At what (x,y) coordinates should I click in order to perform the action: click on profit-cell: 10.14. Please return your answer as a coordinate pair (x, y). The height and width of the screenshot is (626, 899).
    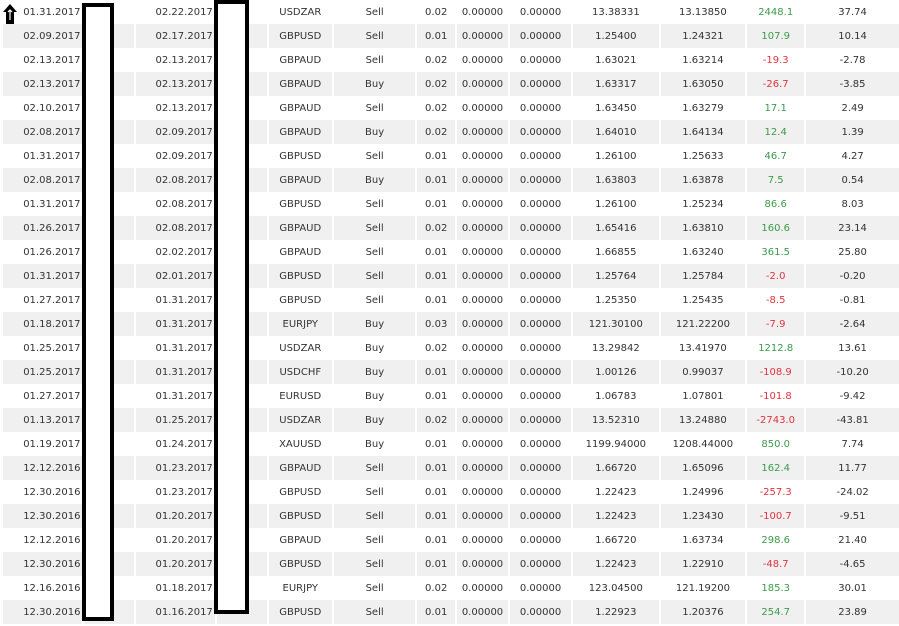
    Looking at the image, I should click on (852, 36).